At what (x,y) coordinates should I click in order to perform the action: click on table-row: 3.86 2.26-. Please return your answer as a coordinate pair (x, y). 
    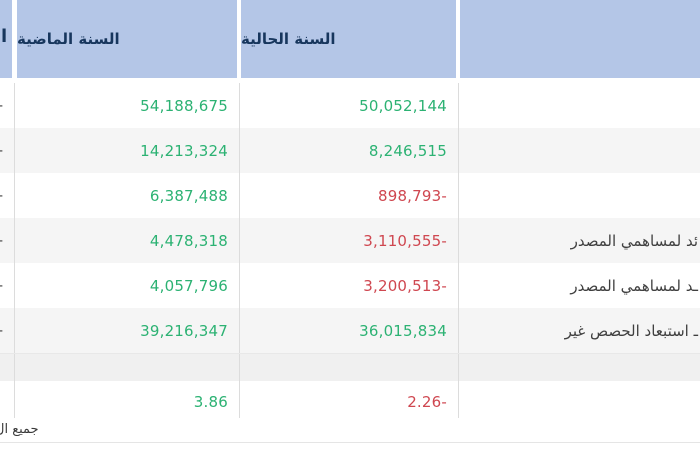
    Looking at the image, I should click on (350, 401).